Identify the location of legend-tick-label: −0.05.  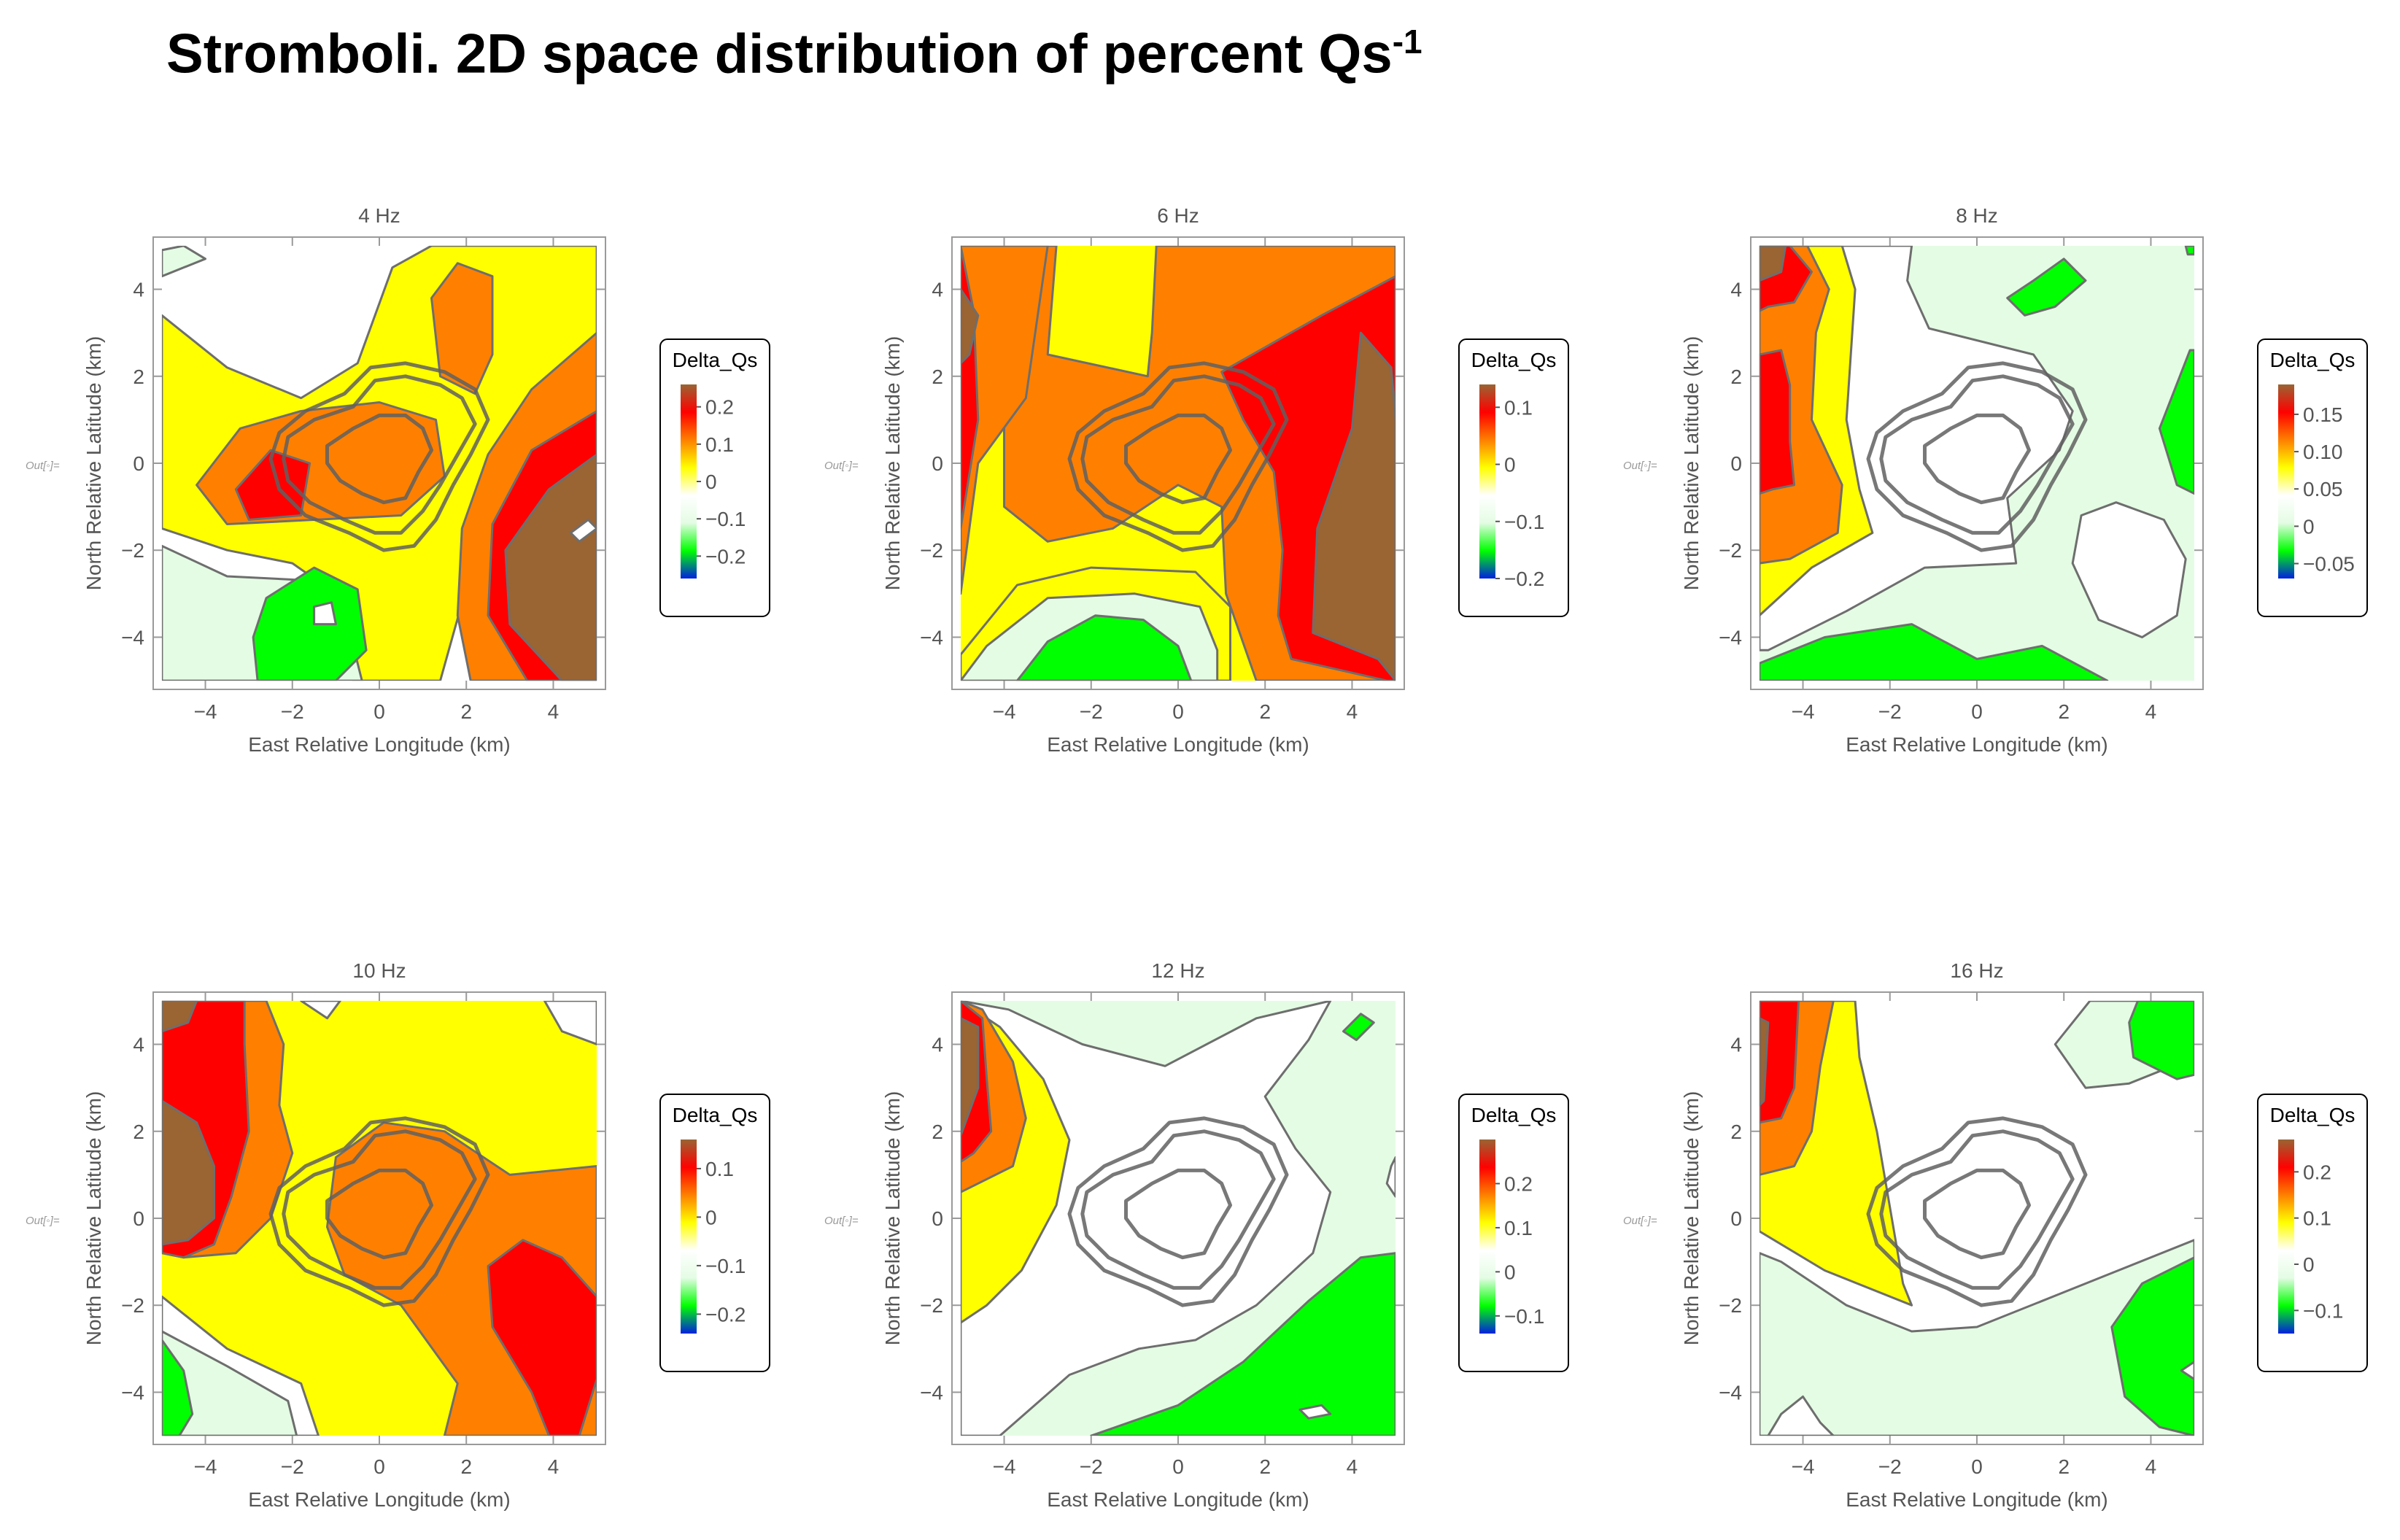
(2329, 564).